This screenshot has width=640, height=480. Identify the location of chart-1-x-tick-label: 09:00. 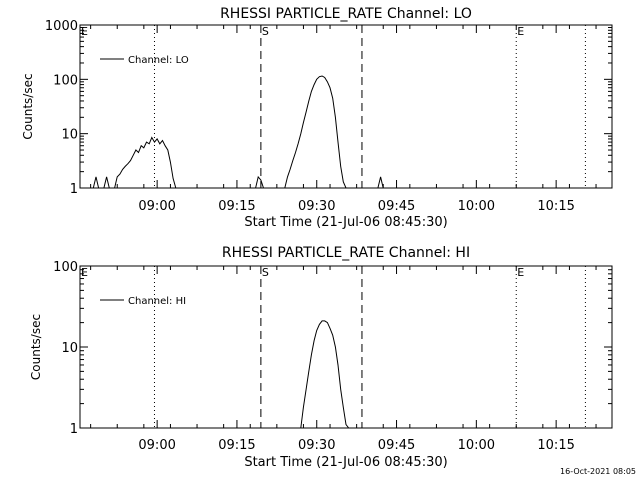
(156, 206).